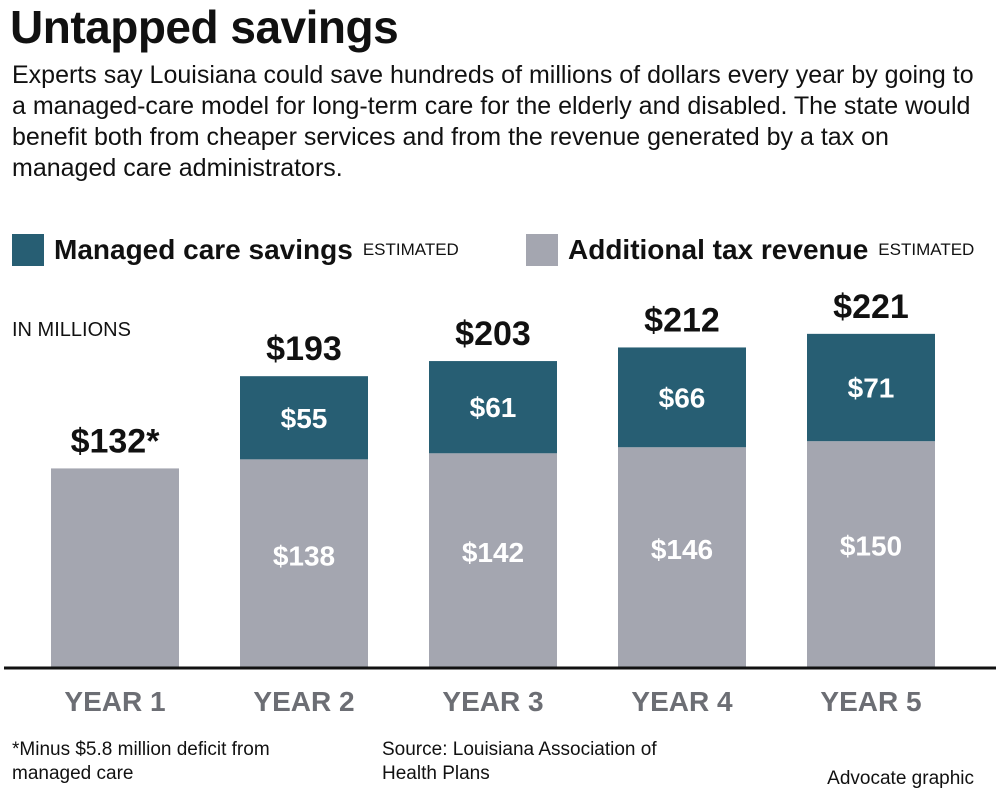  I want to click on chart-title: Untapped savings, so click(204, 27).